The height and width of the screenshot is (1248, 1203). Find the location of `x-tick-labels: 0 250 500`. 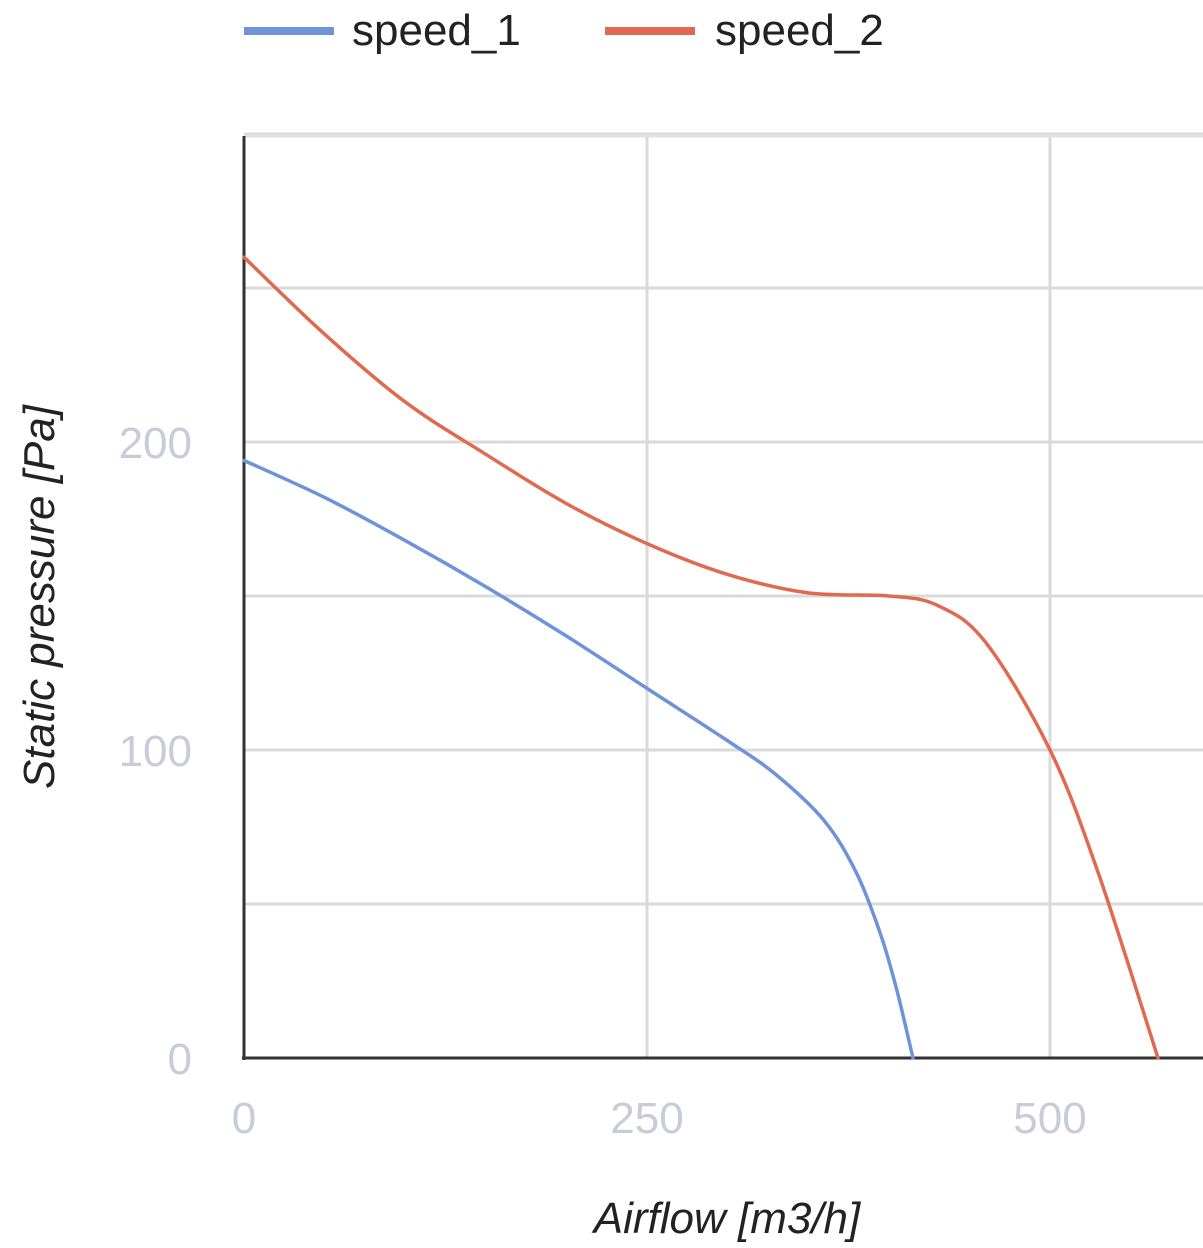

x-tick-labels: 0 250 500 is located at coordinates (659, 1118).